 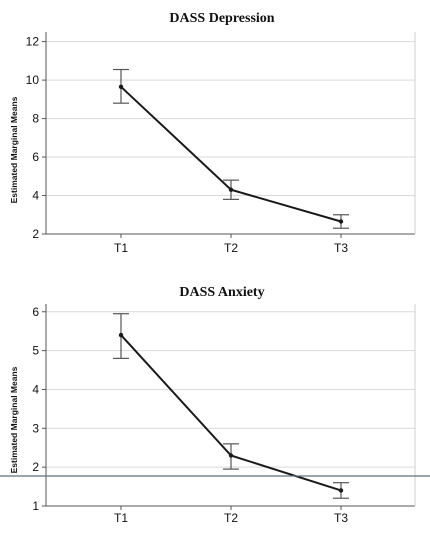 I want to click on y-tick-label: 1, so click(x=35, y=506).